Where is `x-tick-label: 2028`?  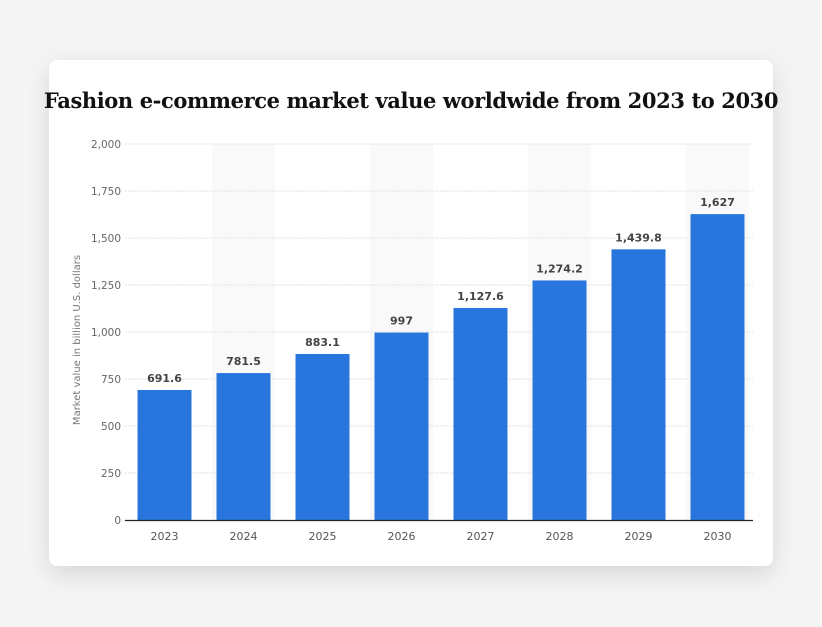
x-tick-label: 2028 is located at coordinates (560, 536).